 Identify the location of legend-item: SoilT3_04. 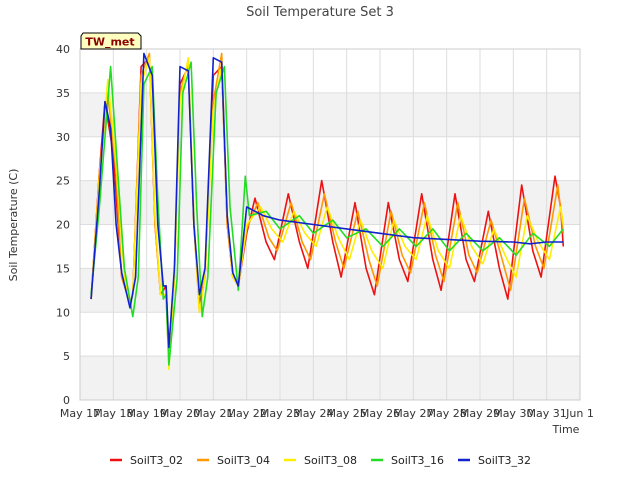
(233, 460).